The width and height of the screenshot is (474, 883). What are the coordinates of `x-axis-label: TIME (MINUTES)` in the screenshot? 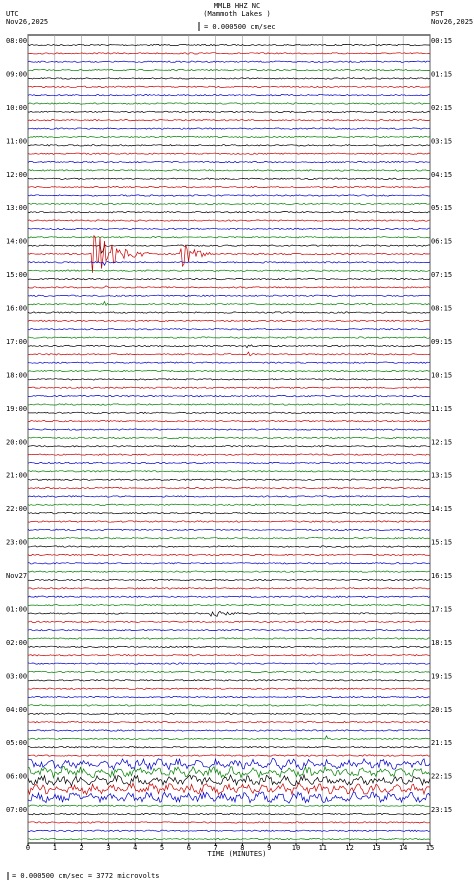 It's located at (236, 854).